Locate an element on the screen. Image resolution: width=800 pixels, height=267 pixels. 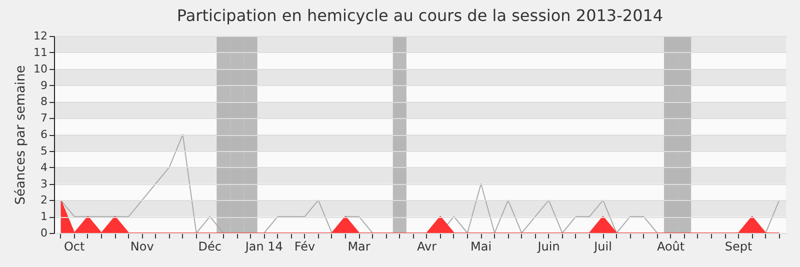
y-axis-title: Séances par semaine is located at coordinates (21, 135).